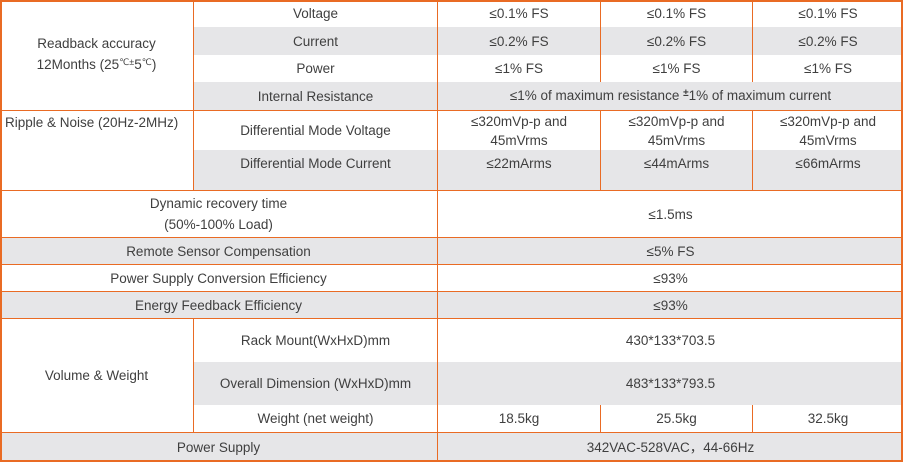 Image resolution: width=903 pixels, height=462 pixels. Describe the element at coordinates (670, 304) in the screenshot. I see `feedback-efficiency-value-cell: ≤93%` at that location.